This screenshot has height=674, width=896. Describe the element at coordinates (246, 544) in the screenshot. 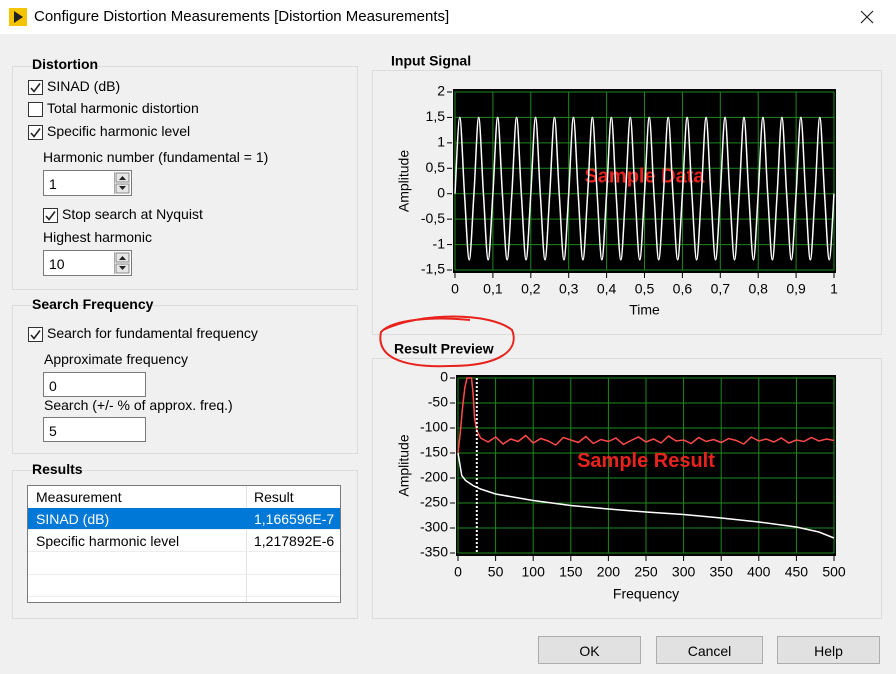

I see `column-divider` at that location.